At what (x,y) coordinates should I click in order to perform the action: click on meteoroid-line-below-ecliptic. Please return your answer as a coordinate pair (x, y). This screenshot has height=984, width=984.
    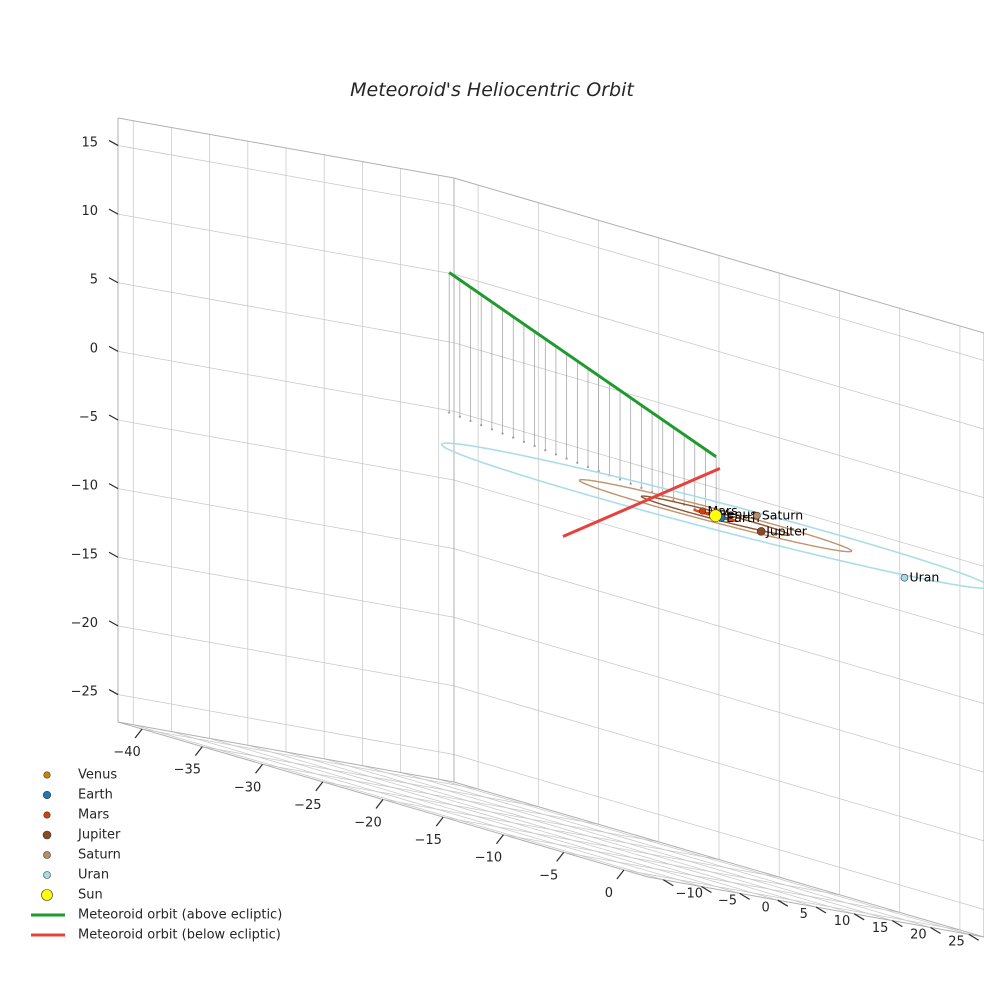
    Looking at the image, I should click on (641, 502).